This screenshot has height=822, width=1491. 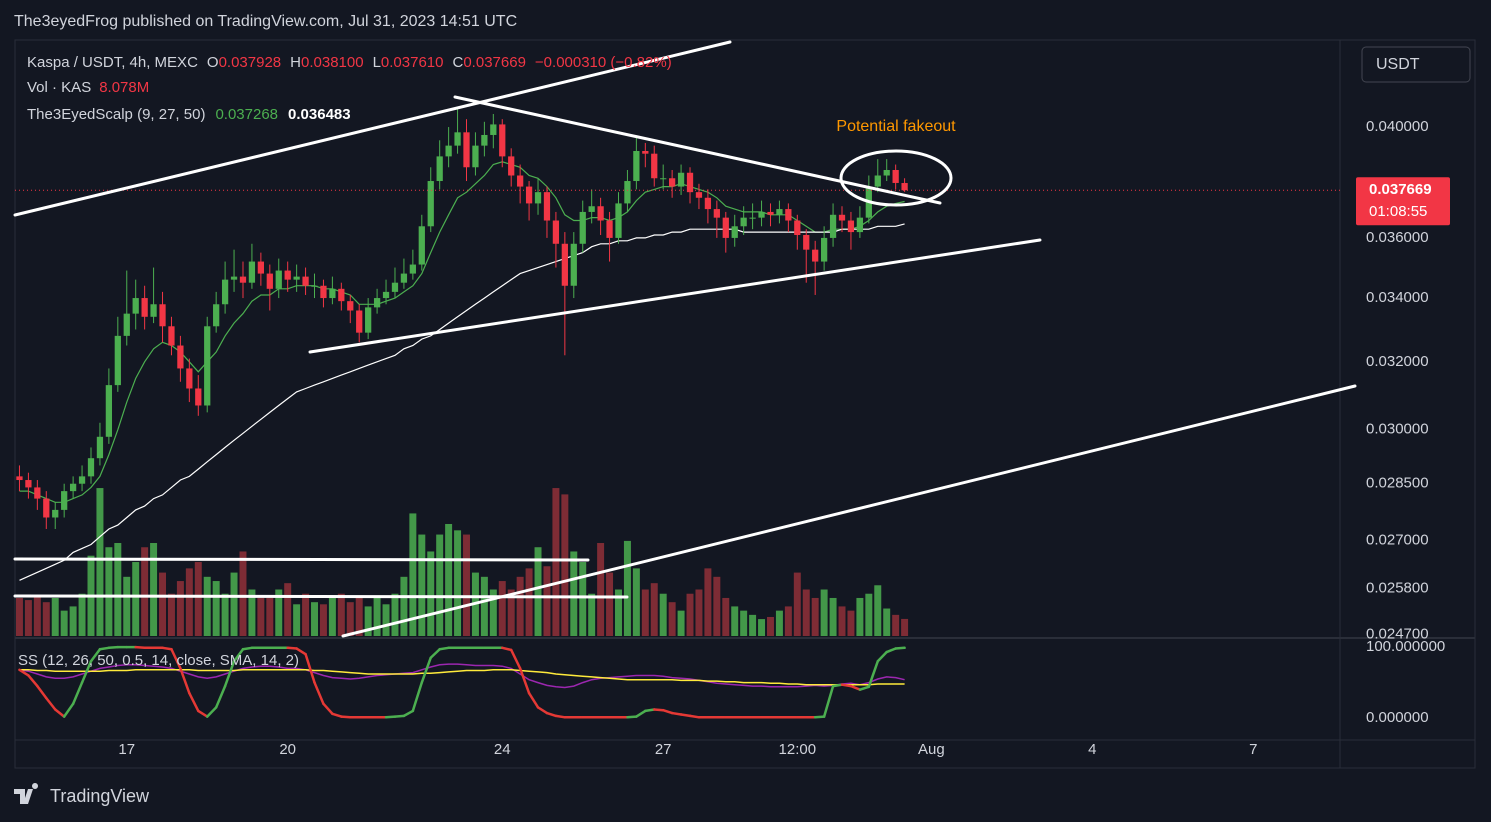 What do you see at coordinates (603, 62) in the screenshot?
I see `legend-item: −0.000310 (−0.82%)` at bounding box center [603, 62].